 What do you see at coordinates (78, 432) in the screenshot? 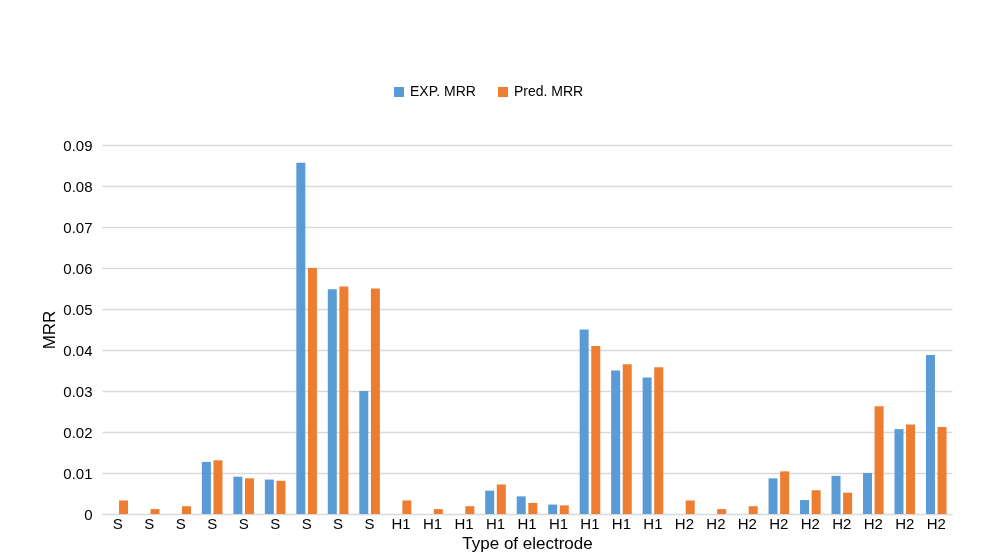
I see `y-tick-label: 0.02` at bounding box center [78, 432].